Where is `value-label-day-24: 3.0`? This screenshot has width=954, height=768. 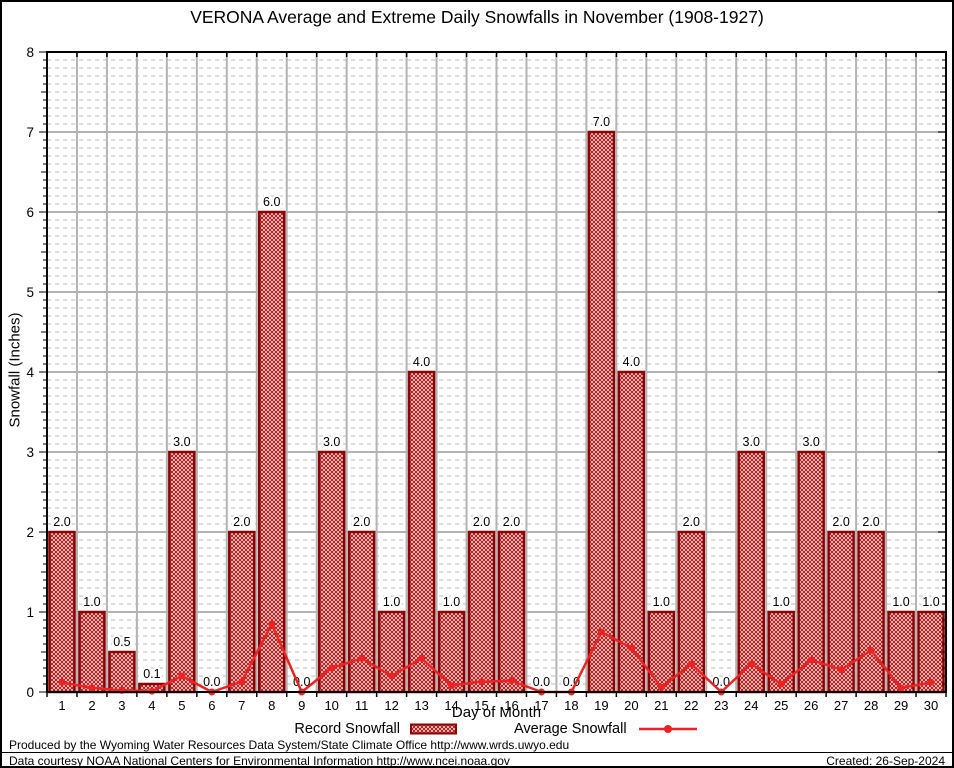 value-label-day-24: 3.0 is located at coordinates (751, 442).